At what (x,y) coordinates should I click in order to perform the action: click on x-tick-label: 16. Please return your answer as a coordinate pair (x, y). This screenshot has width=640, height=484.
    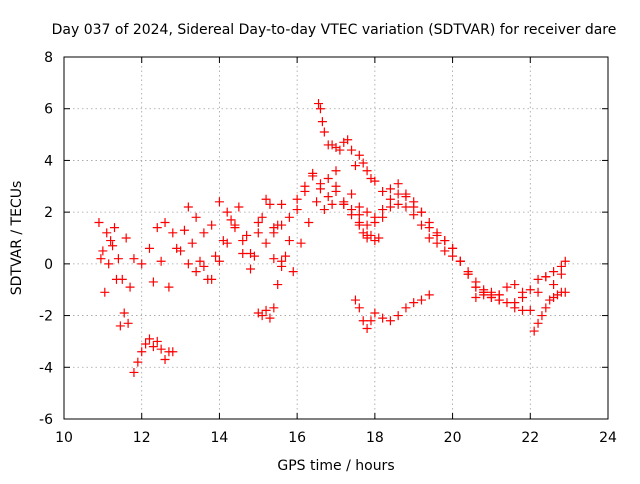
    Looking at the image, I should click on (297, 438).